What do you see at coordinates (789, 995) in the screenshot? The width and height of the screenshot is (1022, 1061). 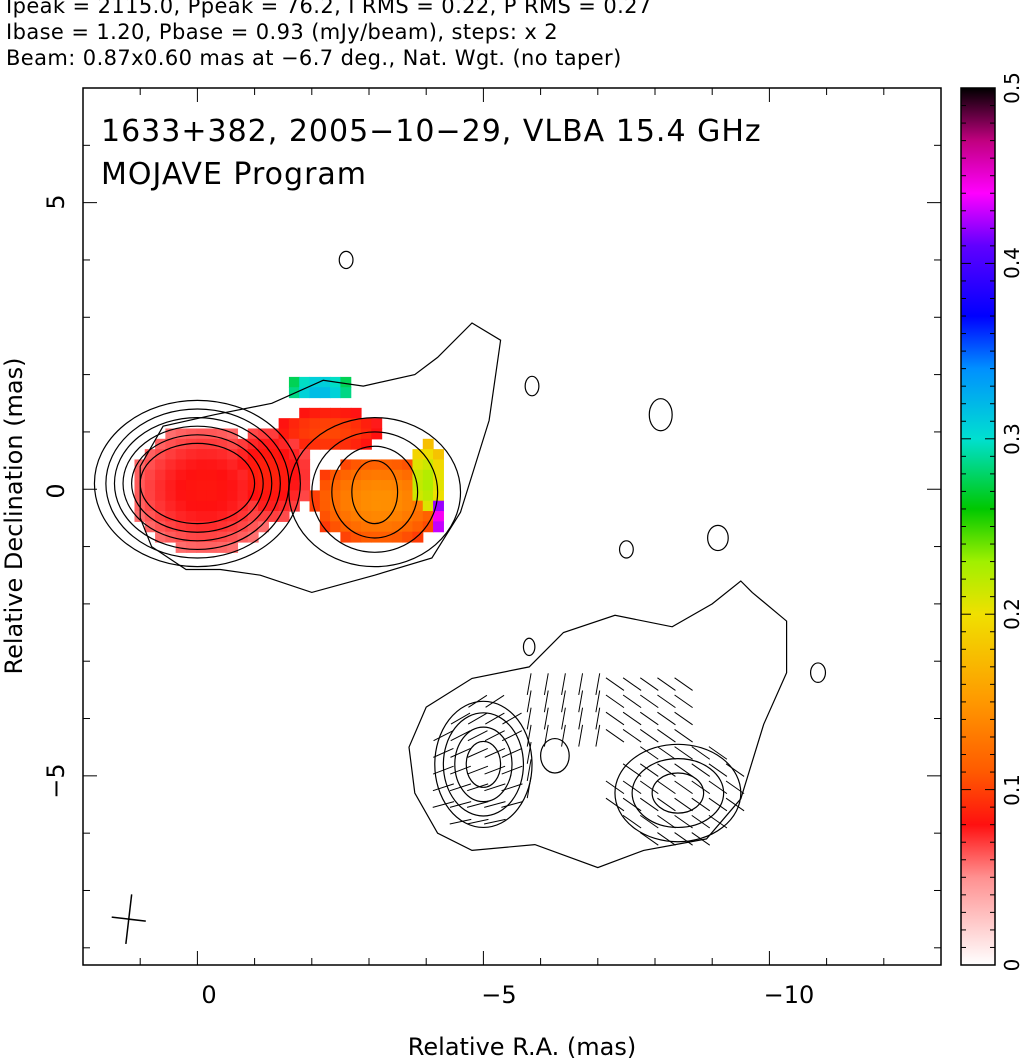 I see `x-tick-label-minus10: −10` at bounding box center [789, 995].